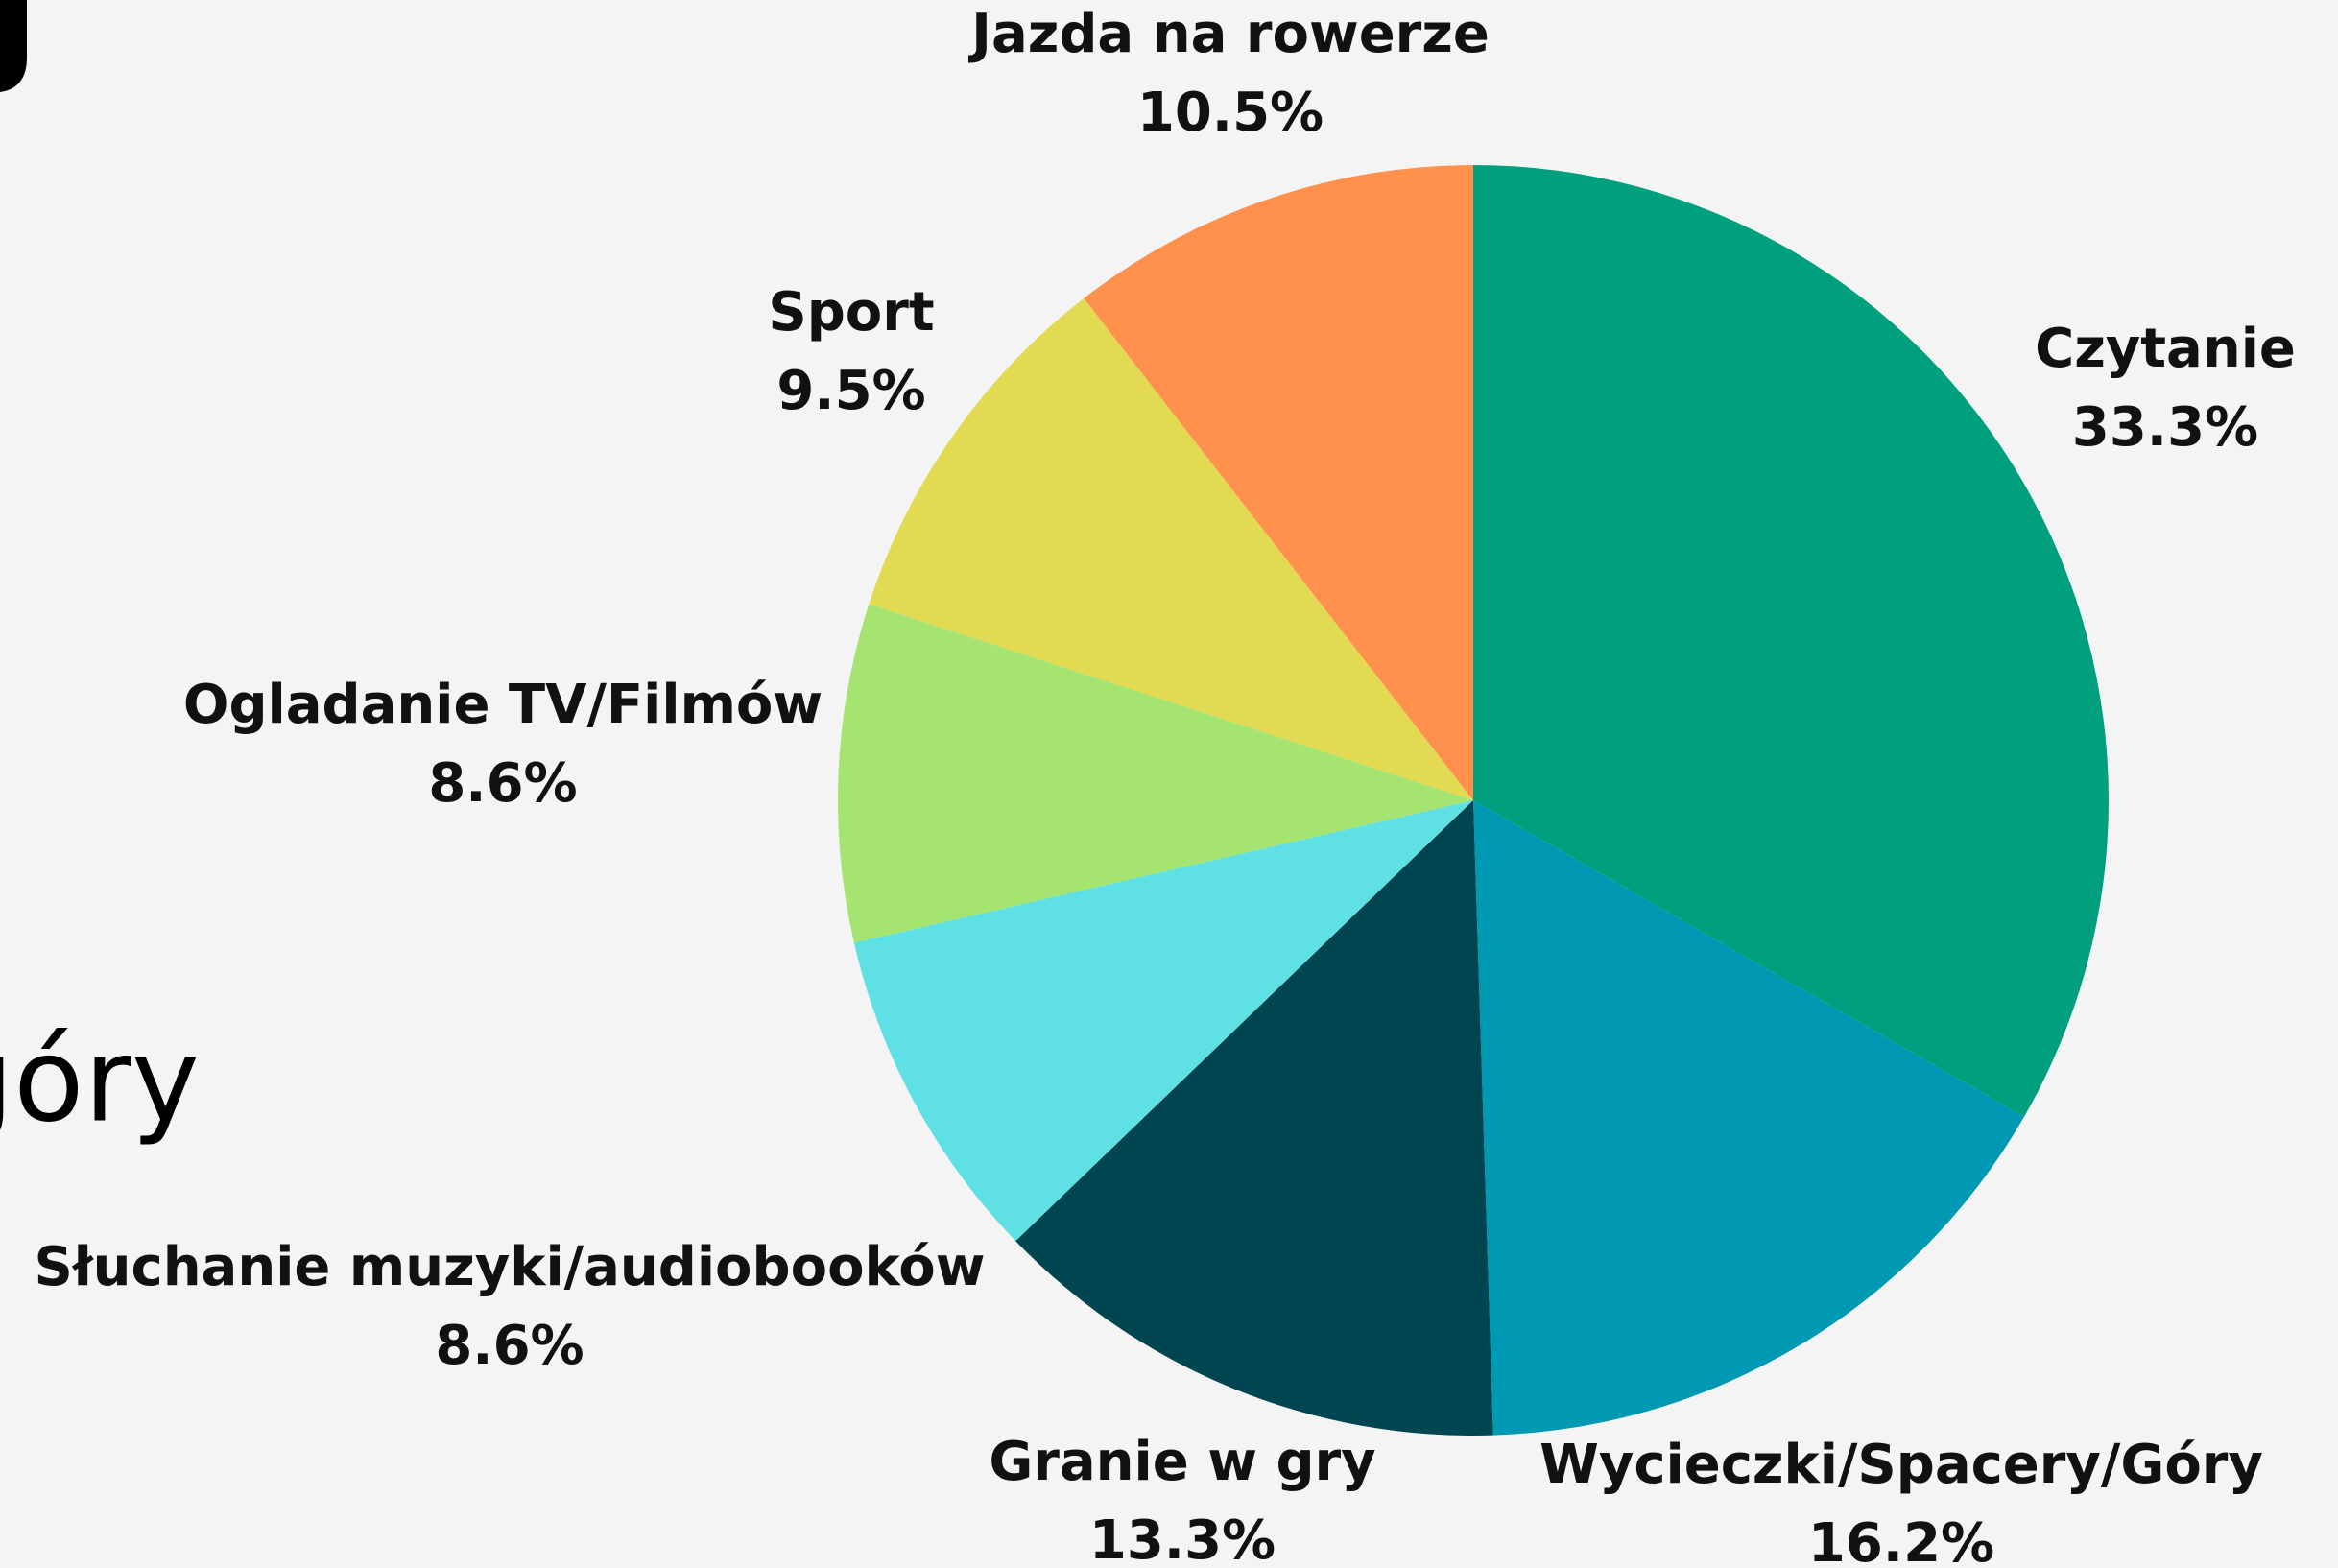  What do you see at coordinates (1901, 1540) in the screenshot?
I see `slice-value-label: 16.2%` at bounding box center [1901, 1540].